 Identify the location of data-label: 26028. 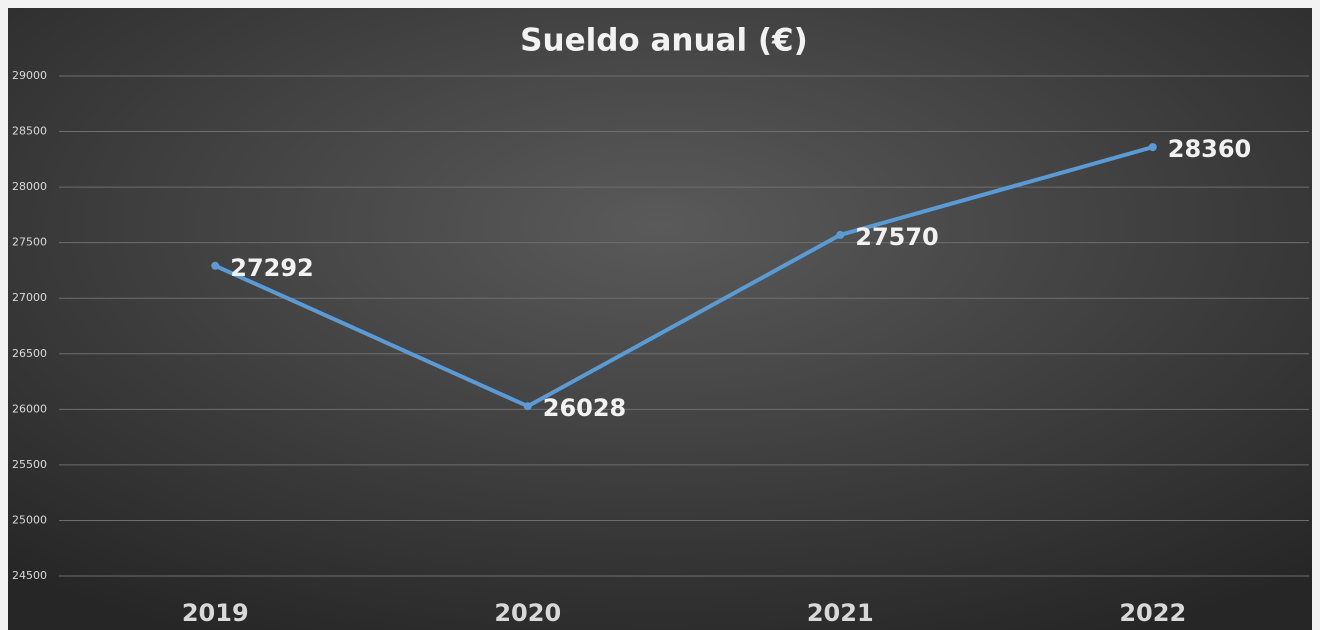
(585, 408).